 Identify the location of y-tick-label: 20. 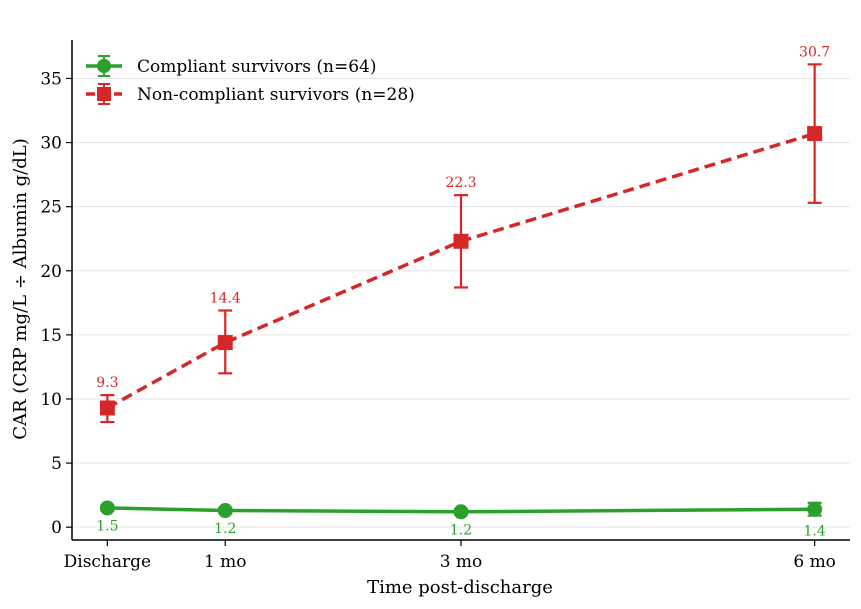
(51, 272).